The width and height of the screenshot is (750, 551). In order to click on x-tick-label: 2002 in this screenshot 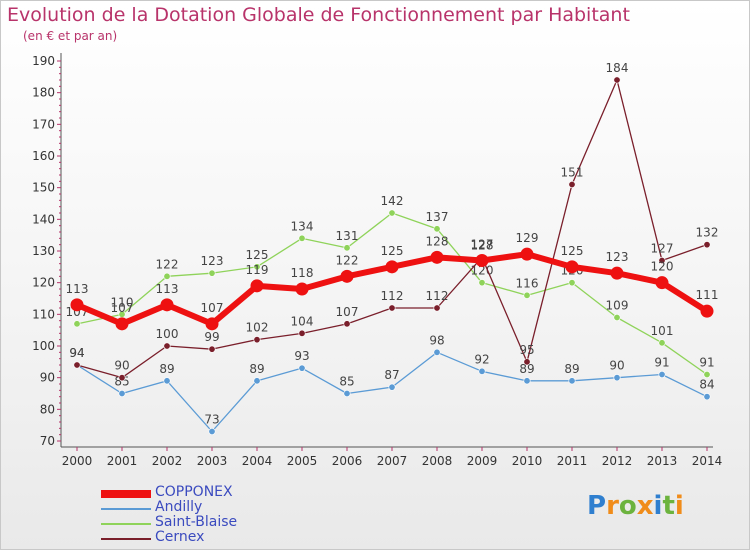, I will do `click(167, 461)`.